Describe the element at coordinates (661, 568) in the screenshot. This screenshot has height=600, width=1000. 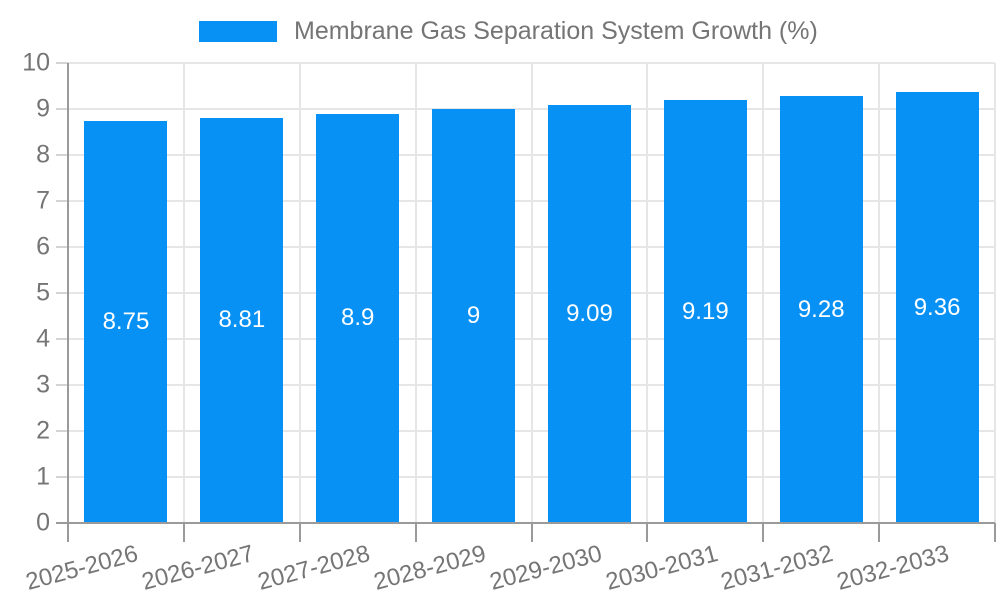
I see `x-tick-label: 2030-2031` at that location.